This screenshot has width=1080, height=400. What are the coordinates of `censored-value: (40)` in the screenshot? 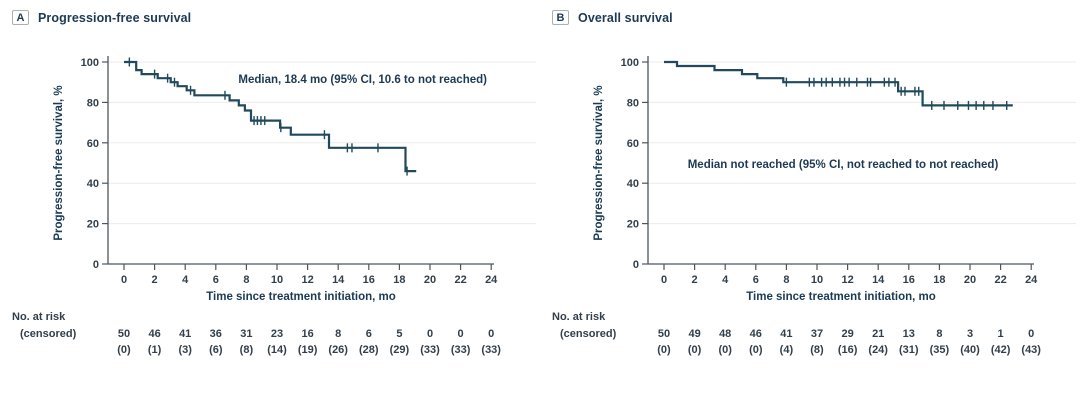 It's located at (970, 350).